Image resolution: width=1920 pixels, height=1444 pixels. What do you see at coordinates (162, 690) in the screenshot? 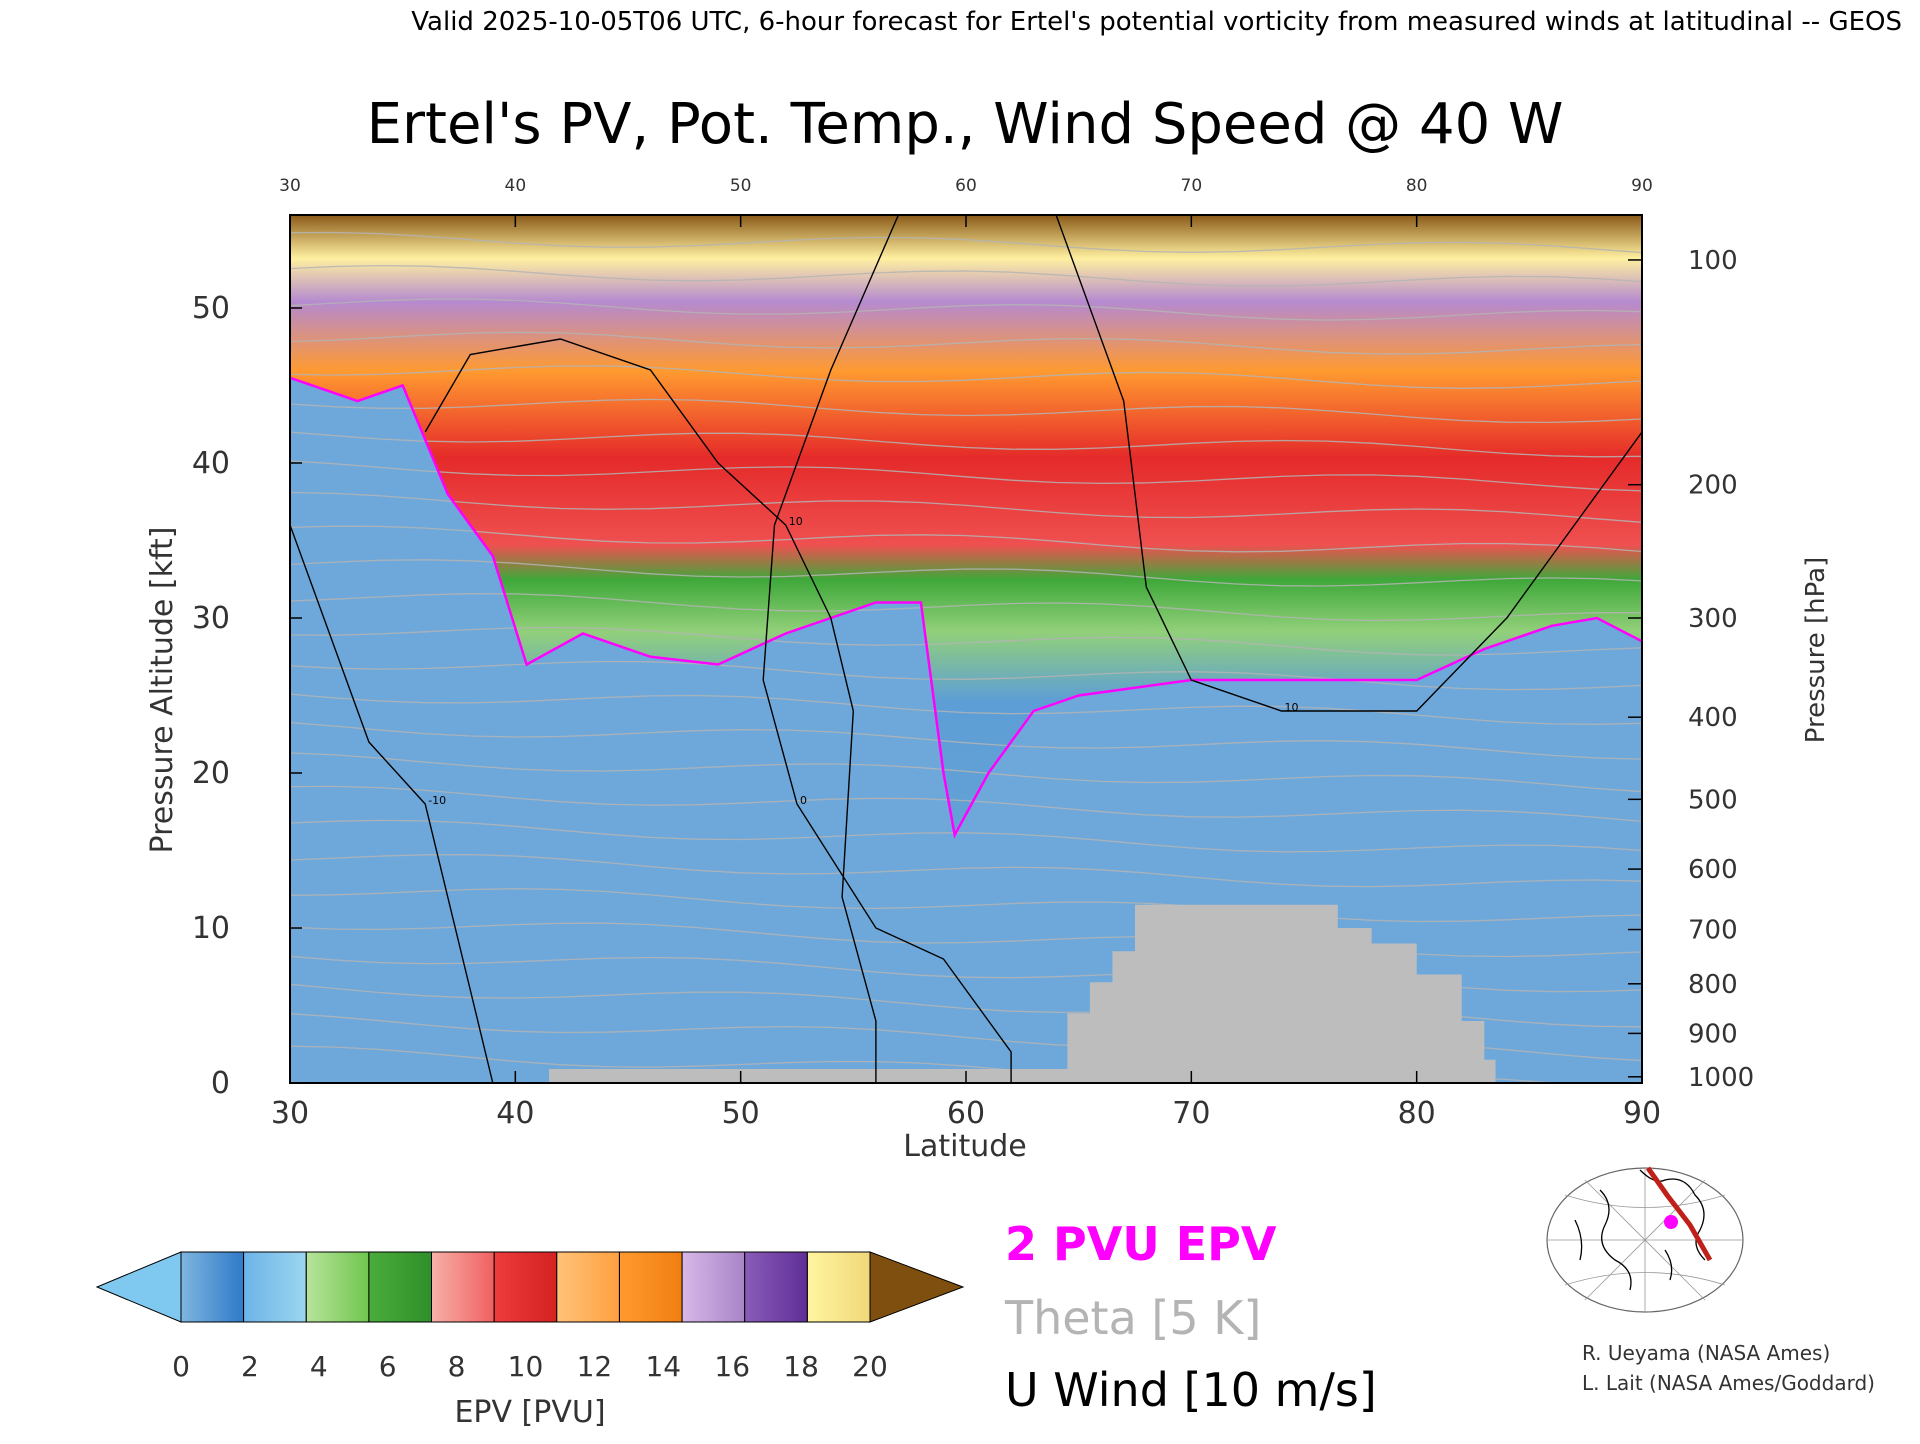
I see `y-axis-label-left: Pressure Altitude [kft]` at bounding box center [162, 690].